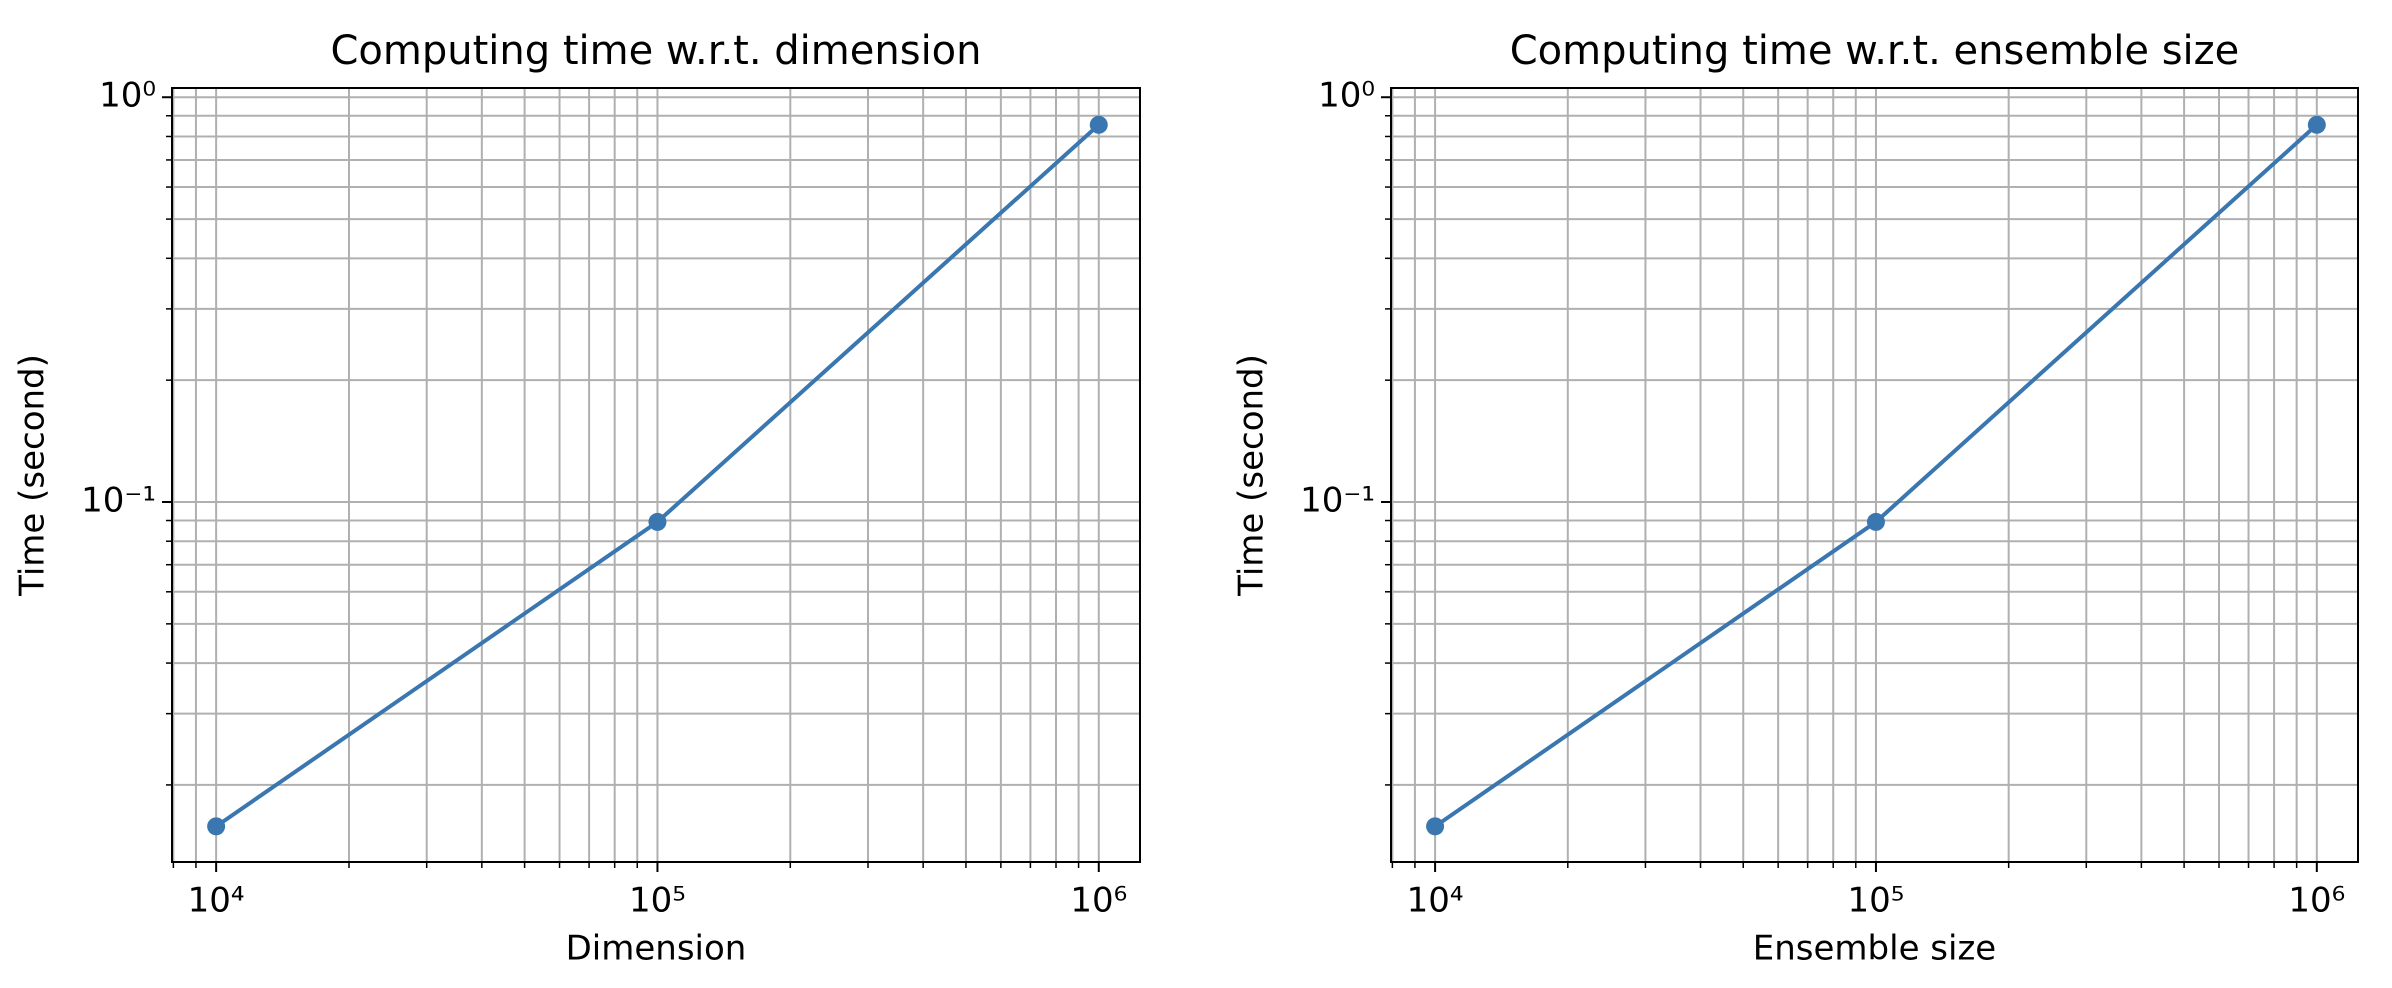  What do you see at coordinates (1874, 949) in the screenshot?
I see `x-axis-label: Ensemble size` at bounding box center [1874, 949].